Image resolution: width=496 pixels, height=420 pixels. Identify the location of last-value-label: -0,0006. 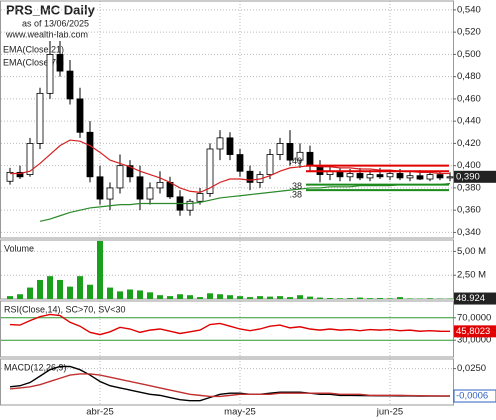
(472, 396).